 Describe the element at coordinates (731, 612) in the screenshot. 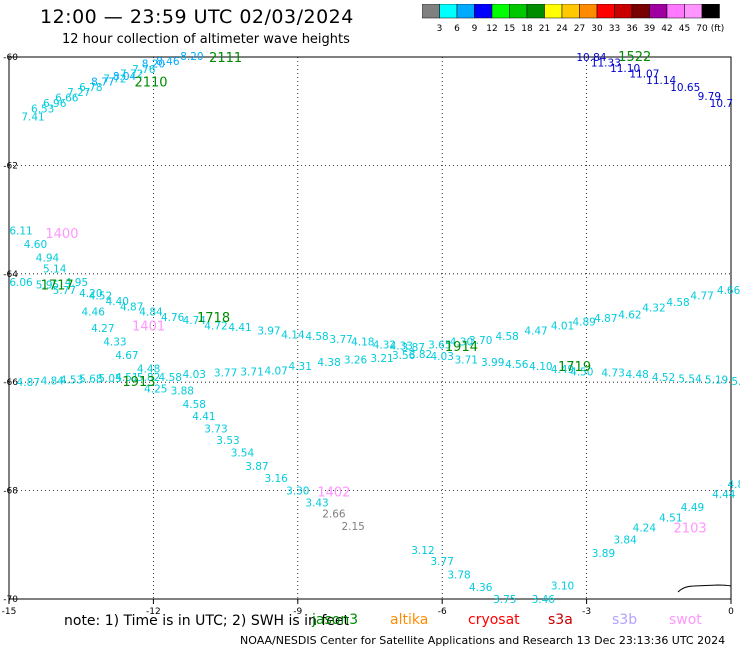

I see `x-tick-label: 0` at that location.